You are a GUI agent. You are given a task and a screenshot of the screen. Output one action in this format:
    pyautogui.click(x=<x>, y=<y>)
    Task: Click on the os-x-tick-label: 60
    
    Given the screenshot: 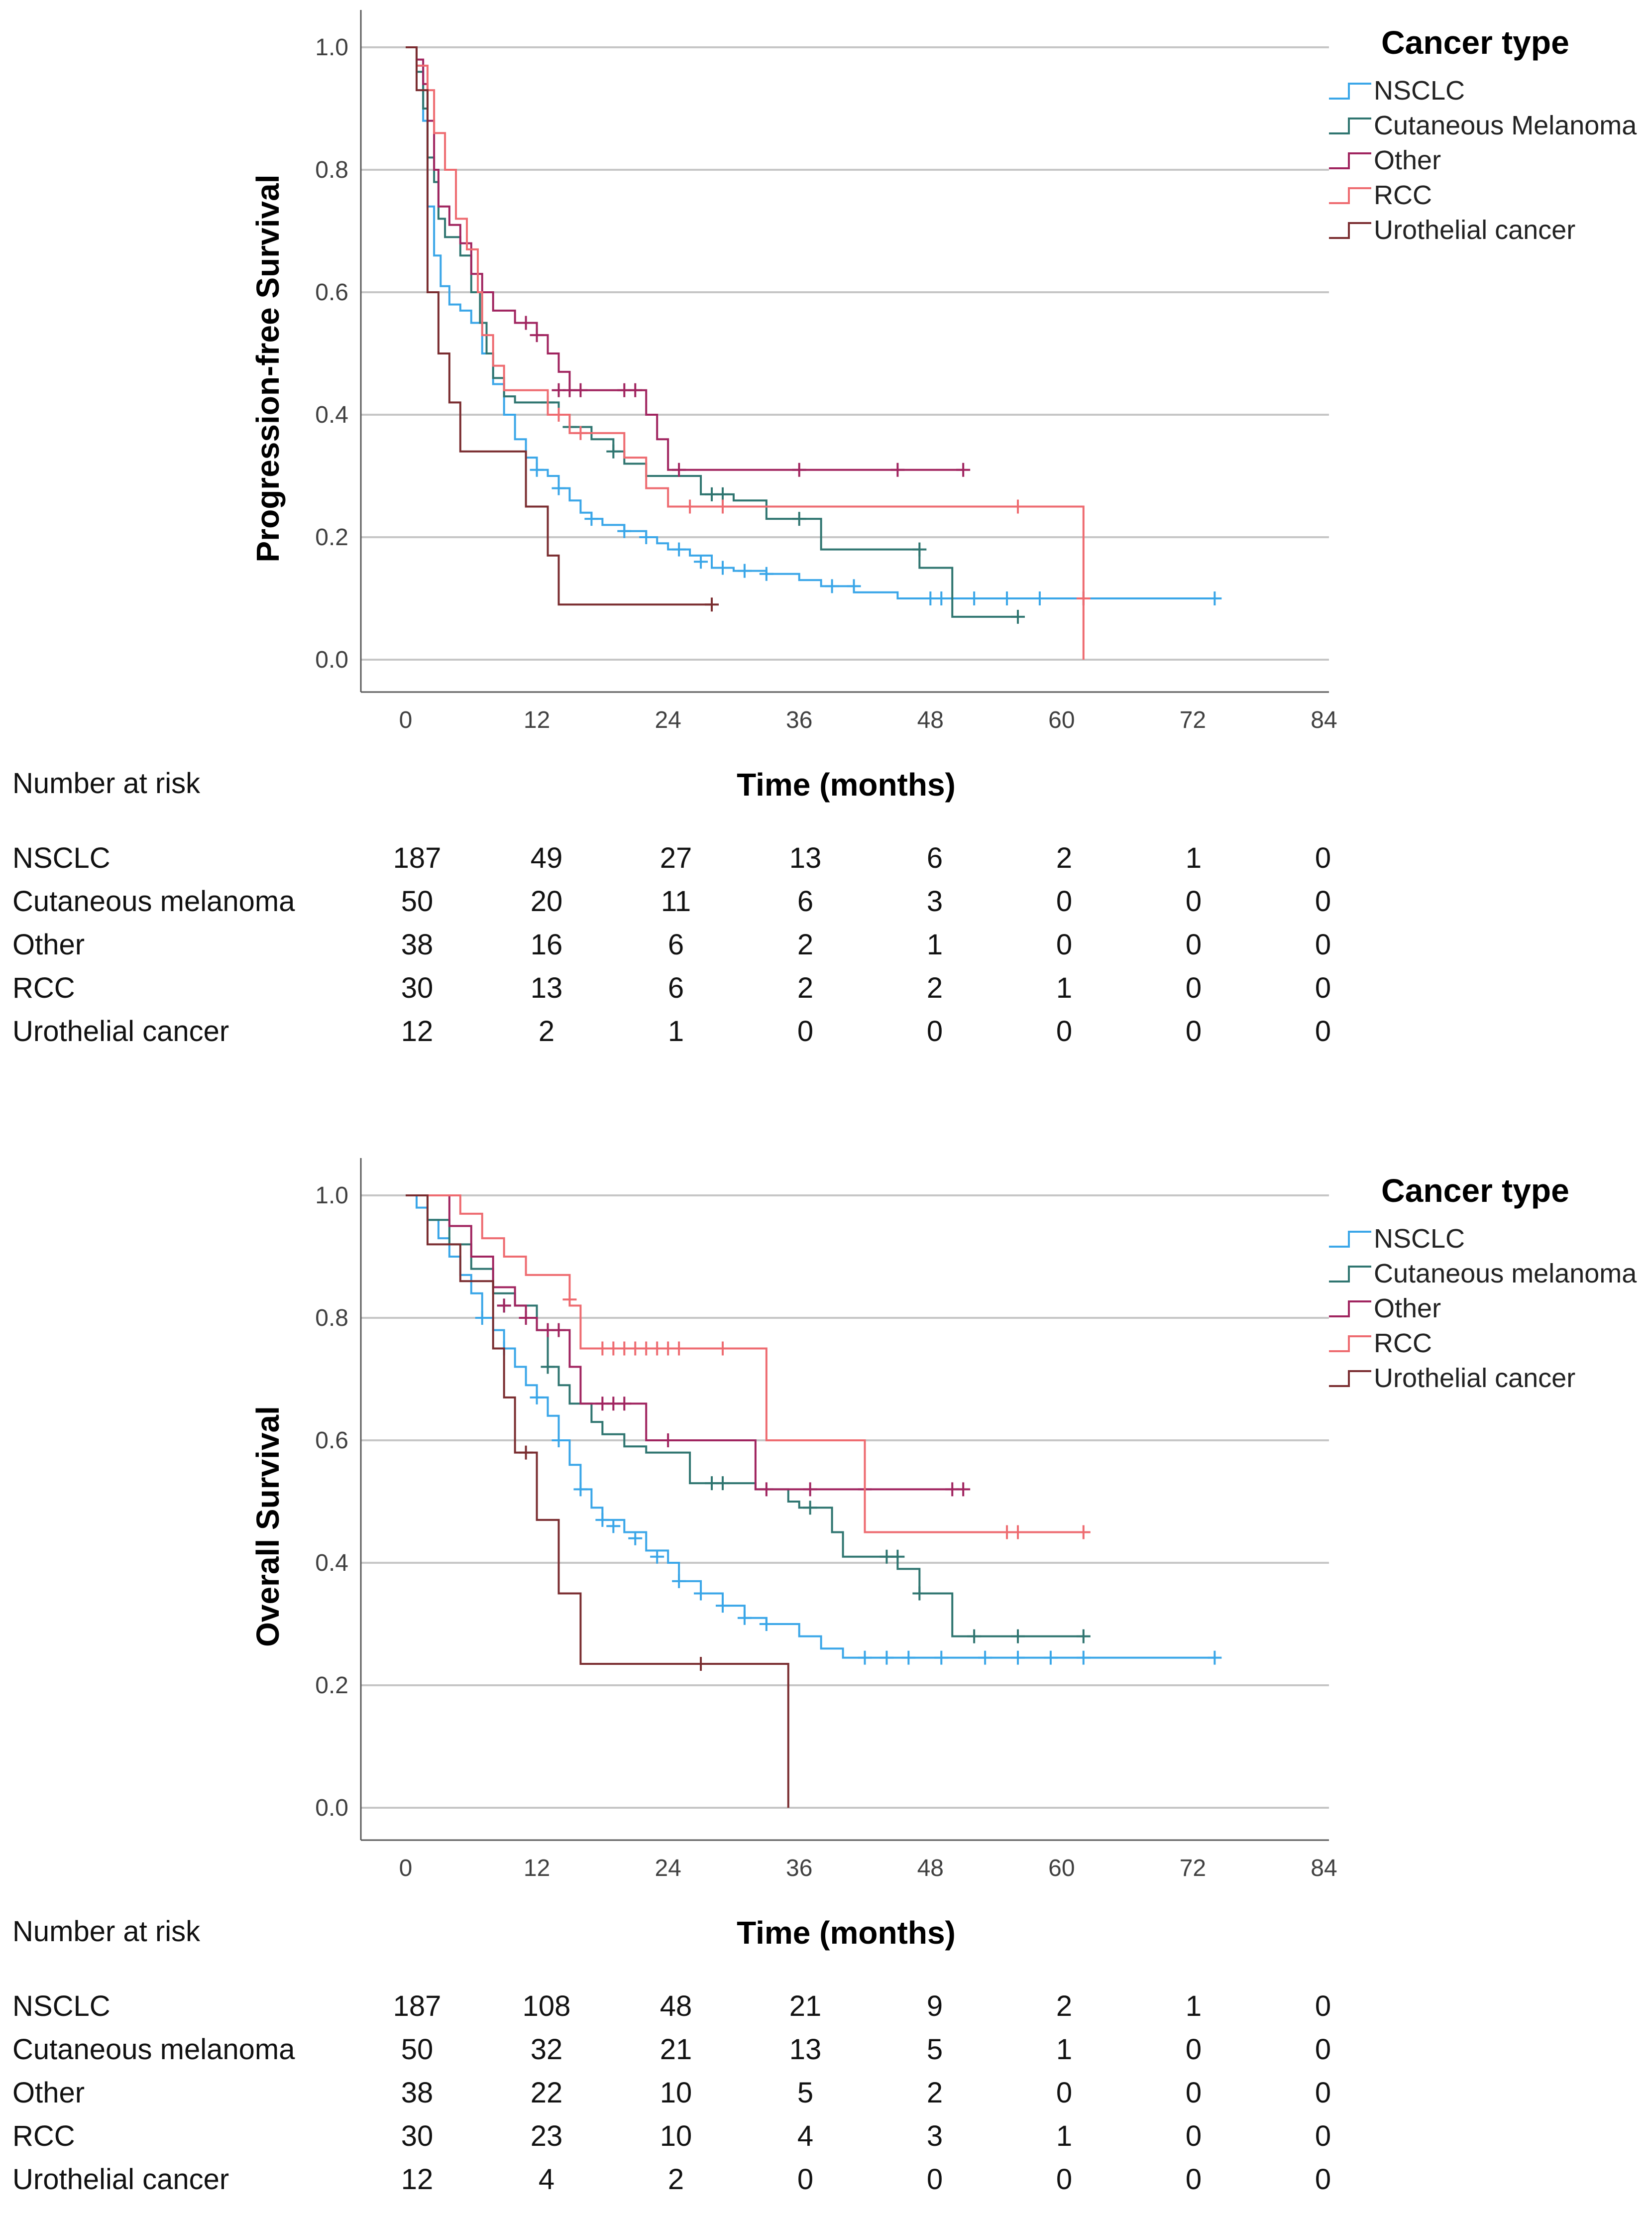 What is the action you would take?
    pyautogui.click(x=1061, y=1868)
    